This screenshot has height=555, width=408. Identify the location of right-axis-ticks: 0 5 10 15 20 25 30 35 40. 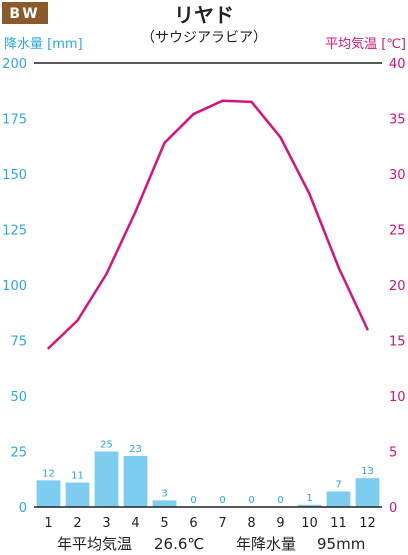
(397, 286).